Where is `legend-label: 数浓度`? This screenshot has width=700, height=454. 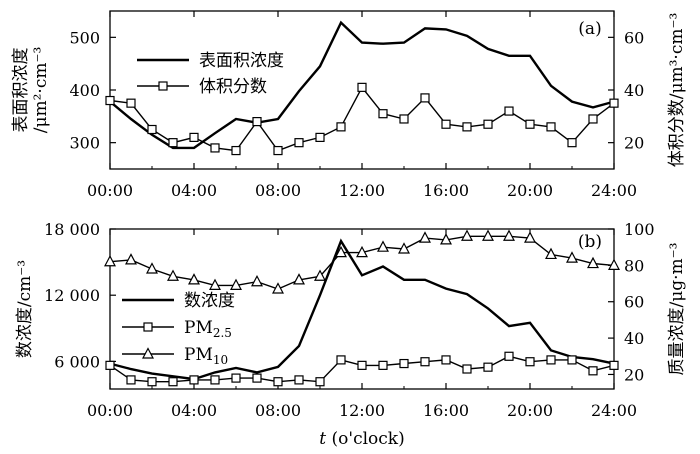
legend-label: 数浓度 is located at coordinates (209, 301).